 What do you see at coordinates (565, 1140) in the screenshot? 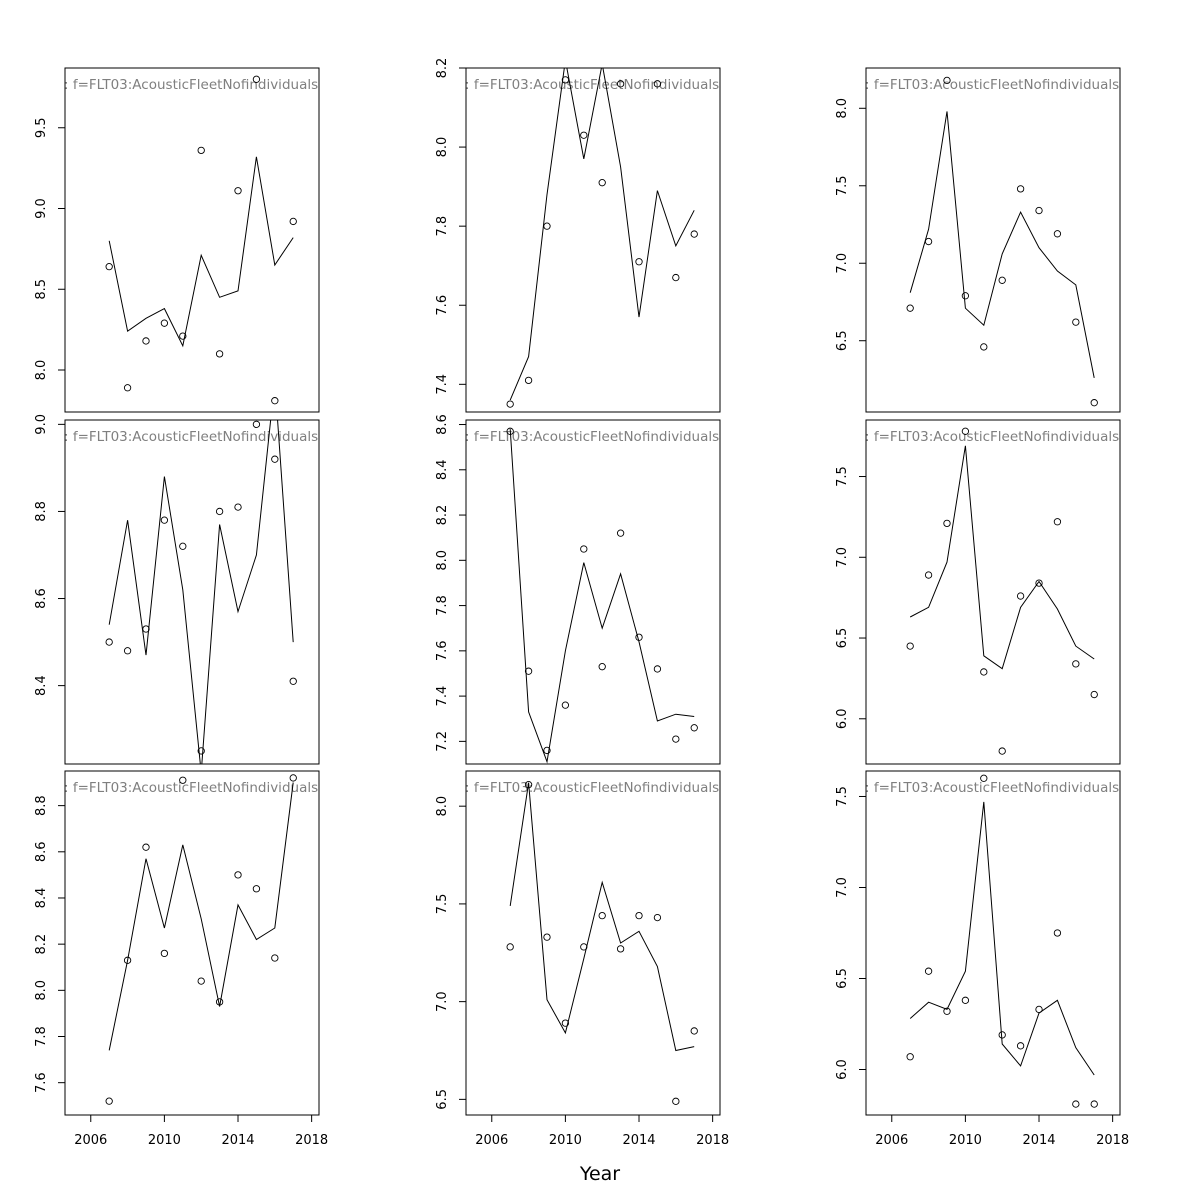
I see `x-tick-label: 2010` at bounding box center [565, 1140].